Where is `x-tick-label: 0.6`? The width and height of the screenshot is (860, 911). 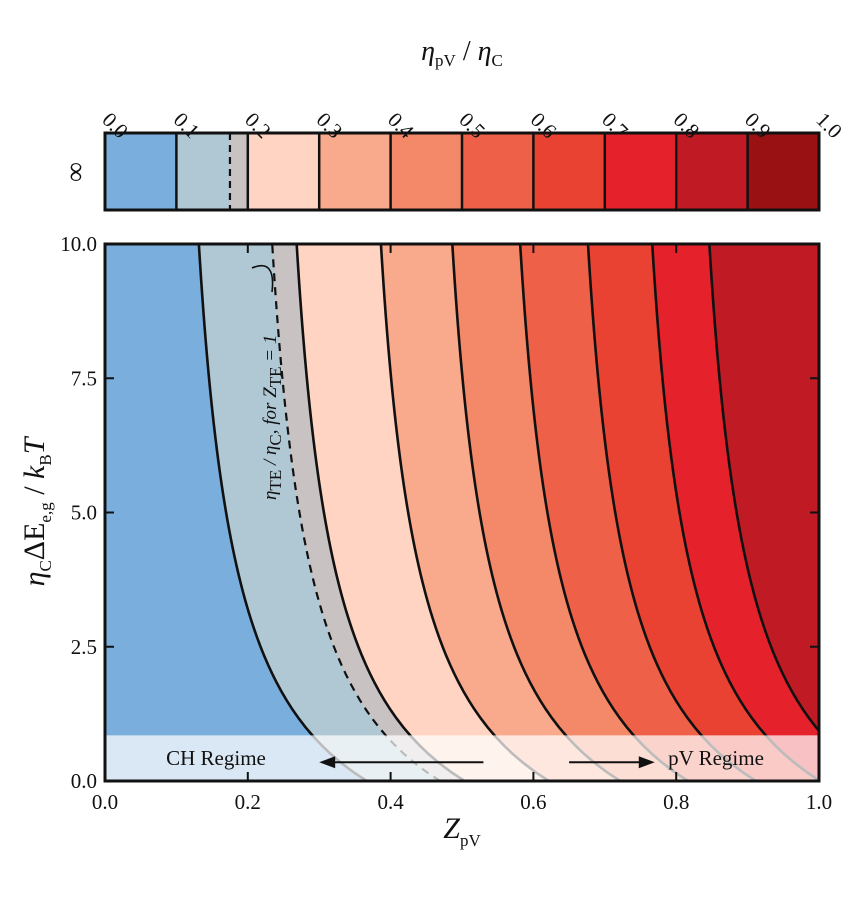 x-tick-label: 0.6 is located at coordinates (533, 802).